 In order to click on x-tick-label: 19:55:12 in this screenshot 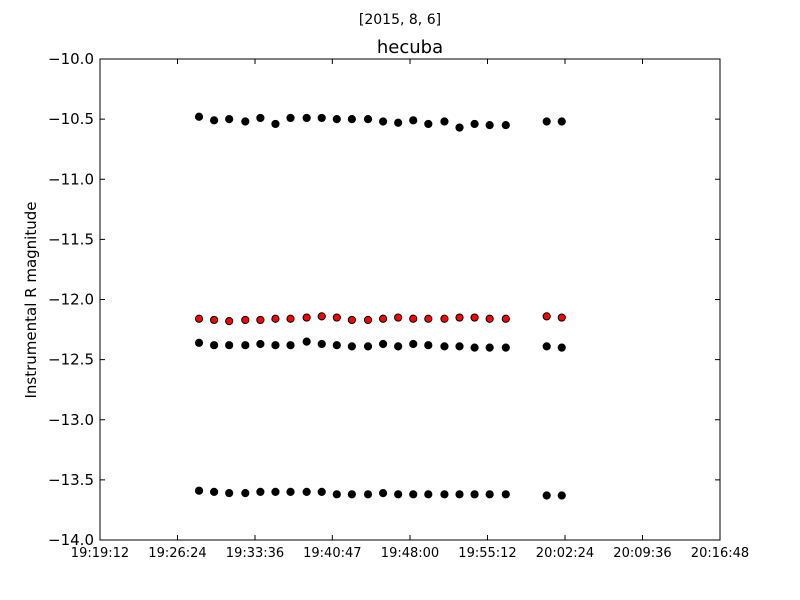, I will do `click(487, 553)`.